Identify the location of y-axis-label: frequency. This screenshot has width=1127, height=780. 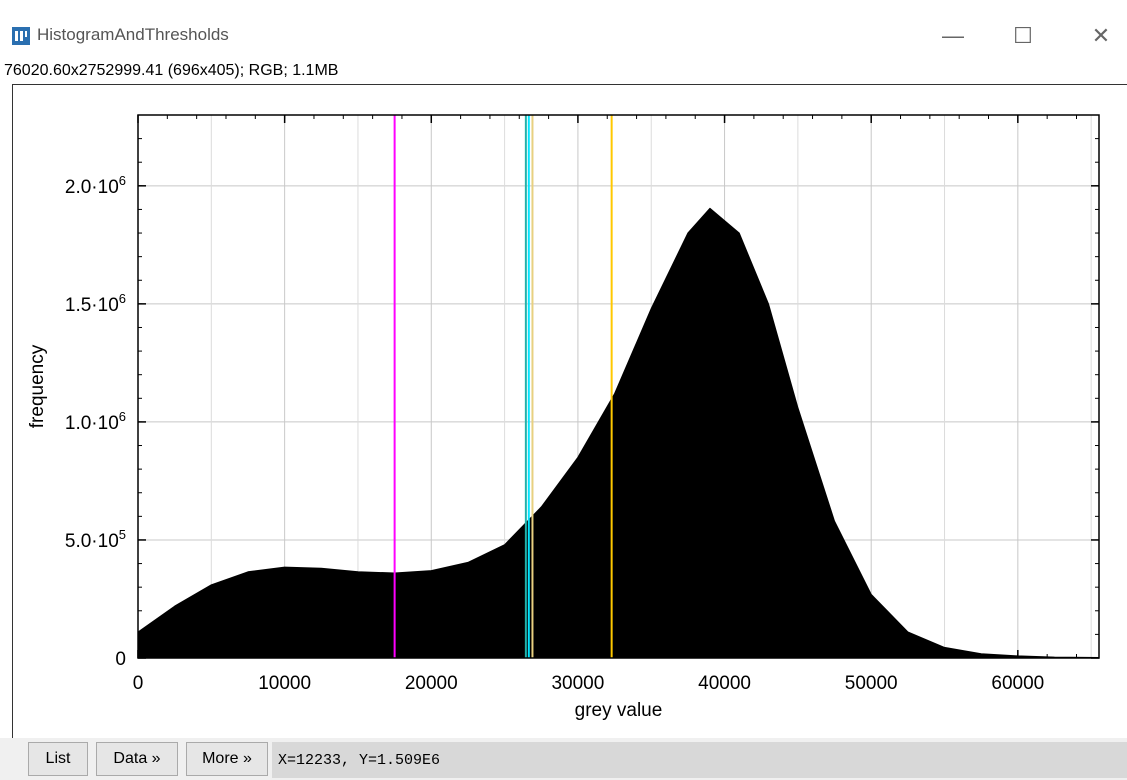
(37, 386).